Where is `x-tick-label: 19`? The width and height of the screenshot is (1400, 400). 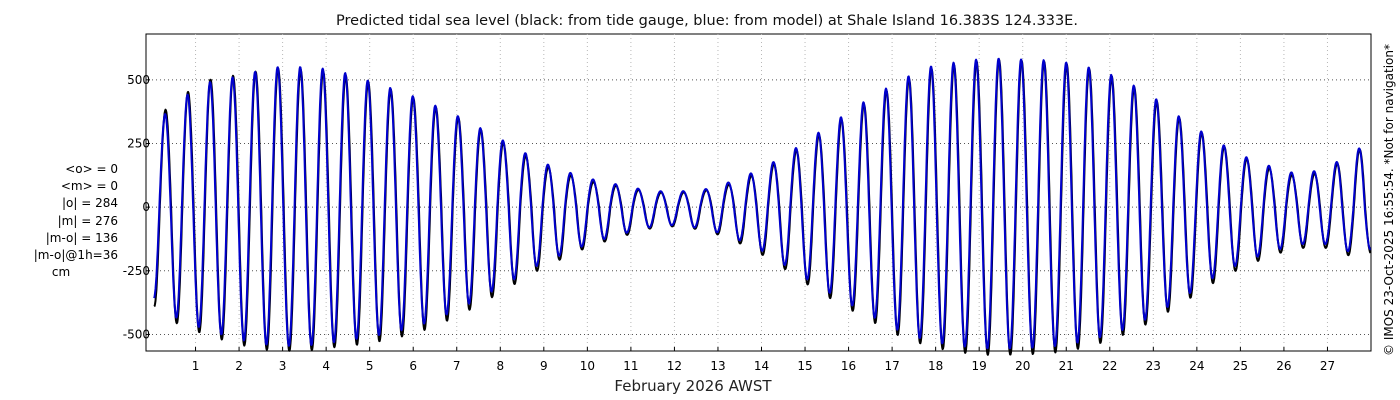 x-tick-label: 19 is located at coordinates (979, 366).